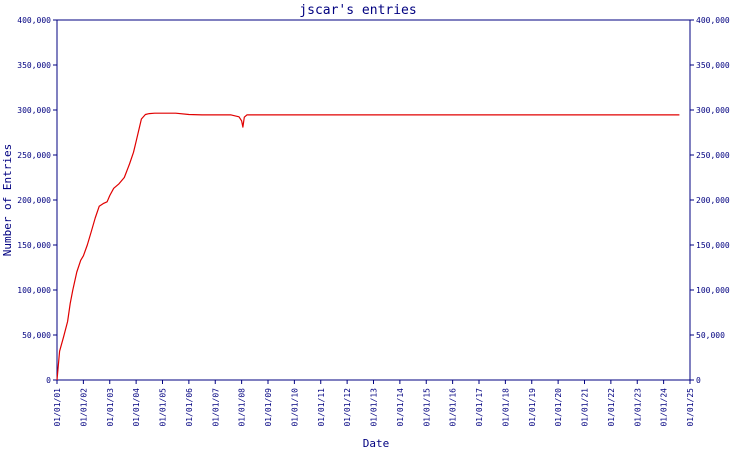  Describe the element at coordinates (242, 407) in the screenshot. I see `x-tick-label: 01/01/08` at that location.